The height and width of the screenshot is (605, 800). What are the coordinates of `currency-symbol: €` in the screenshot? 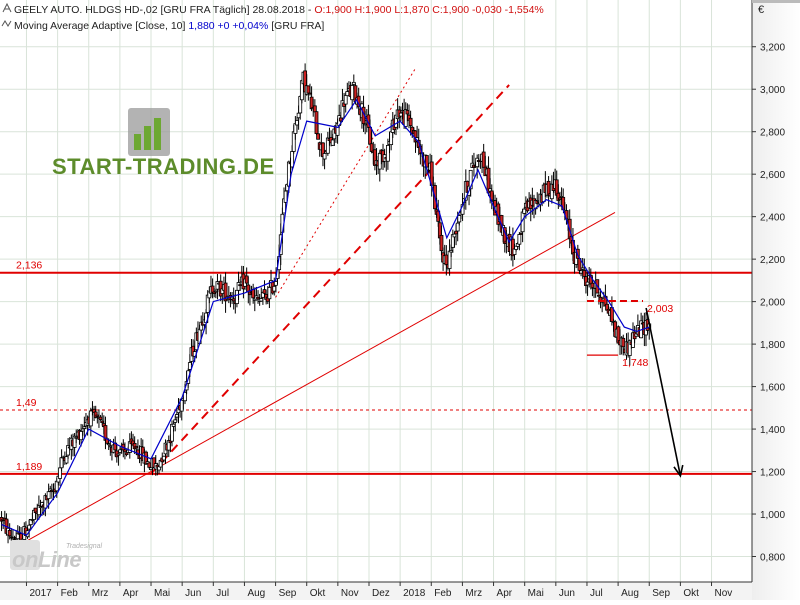 It's located at (761, 10).